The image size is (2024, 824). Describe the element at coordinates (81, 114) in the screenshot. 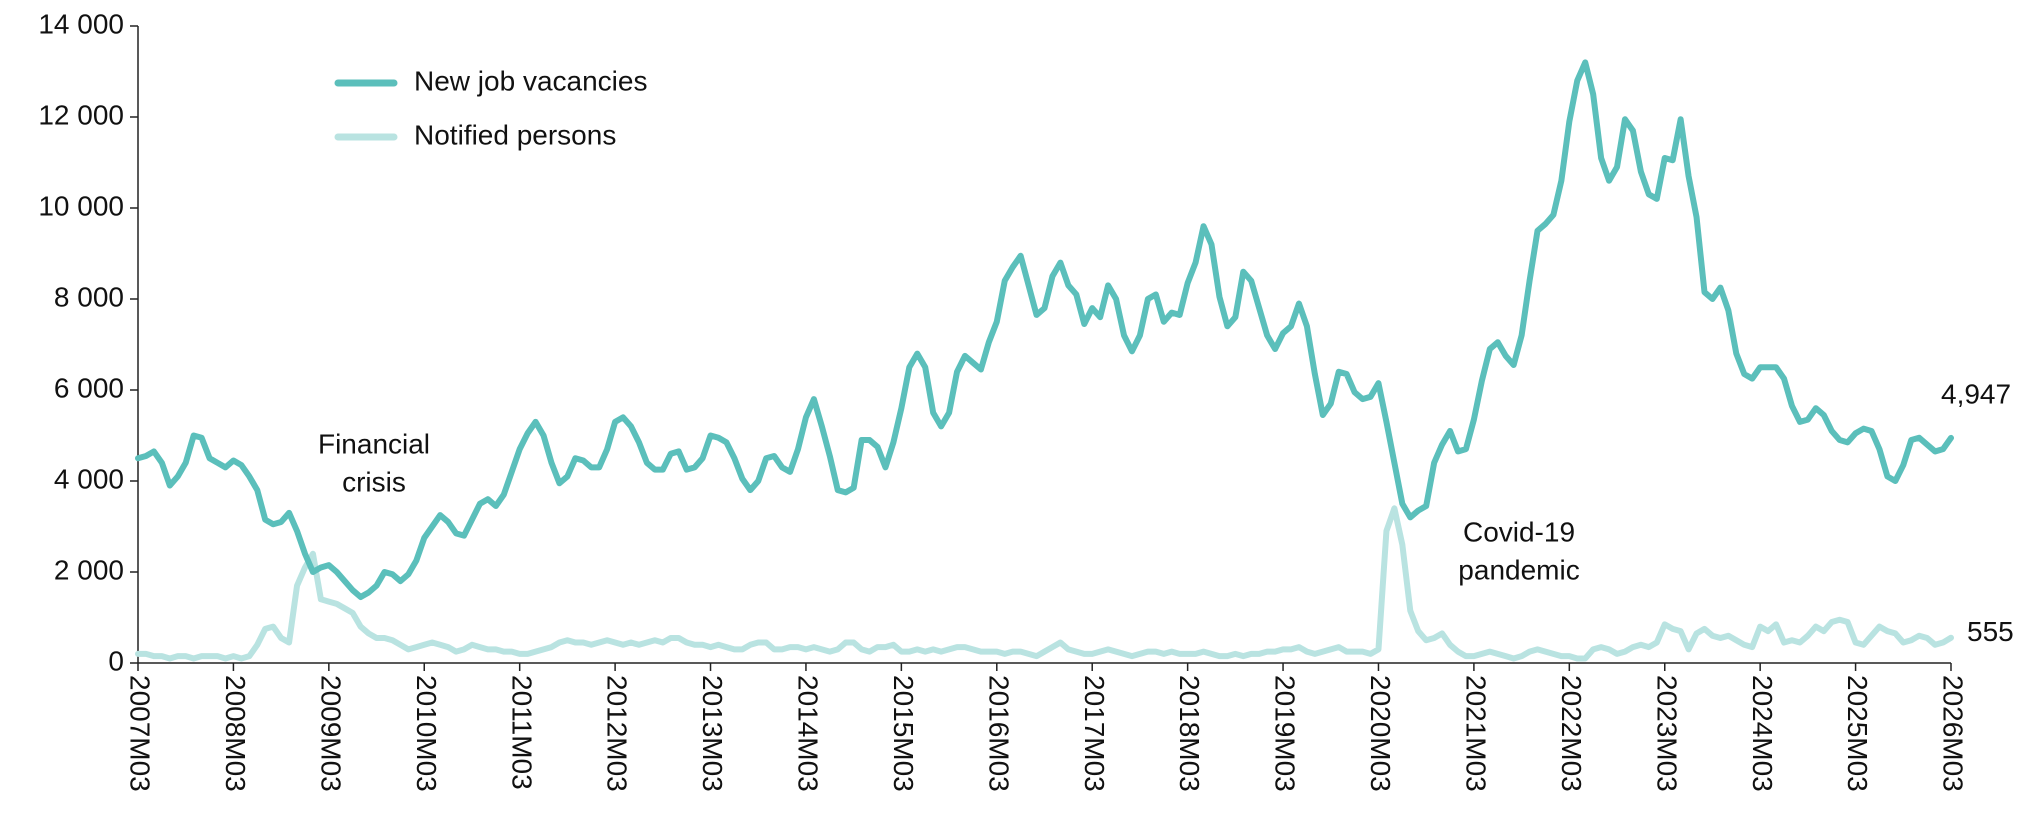

I see `y-tick-label: 12 000` at that location.